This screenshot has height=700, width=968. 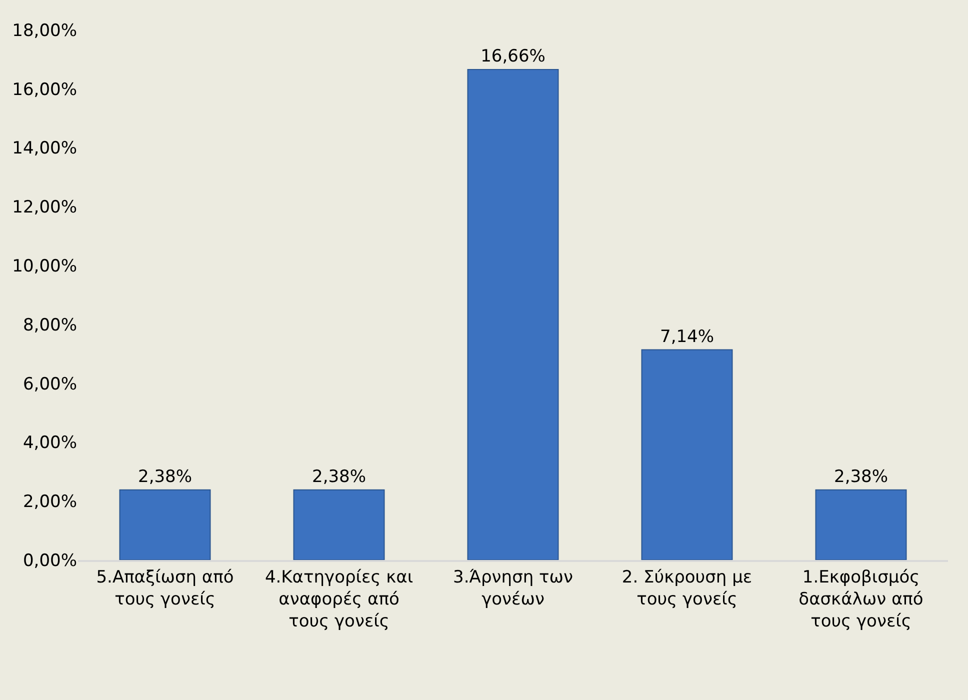 I want to click on y-tick-label: 18,00%, so click(x=44, y=30).